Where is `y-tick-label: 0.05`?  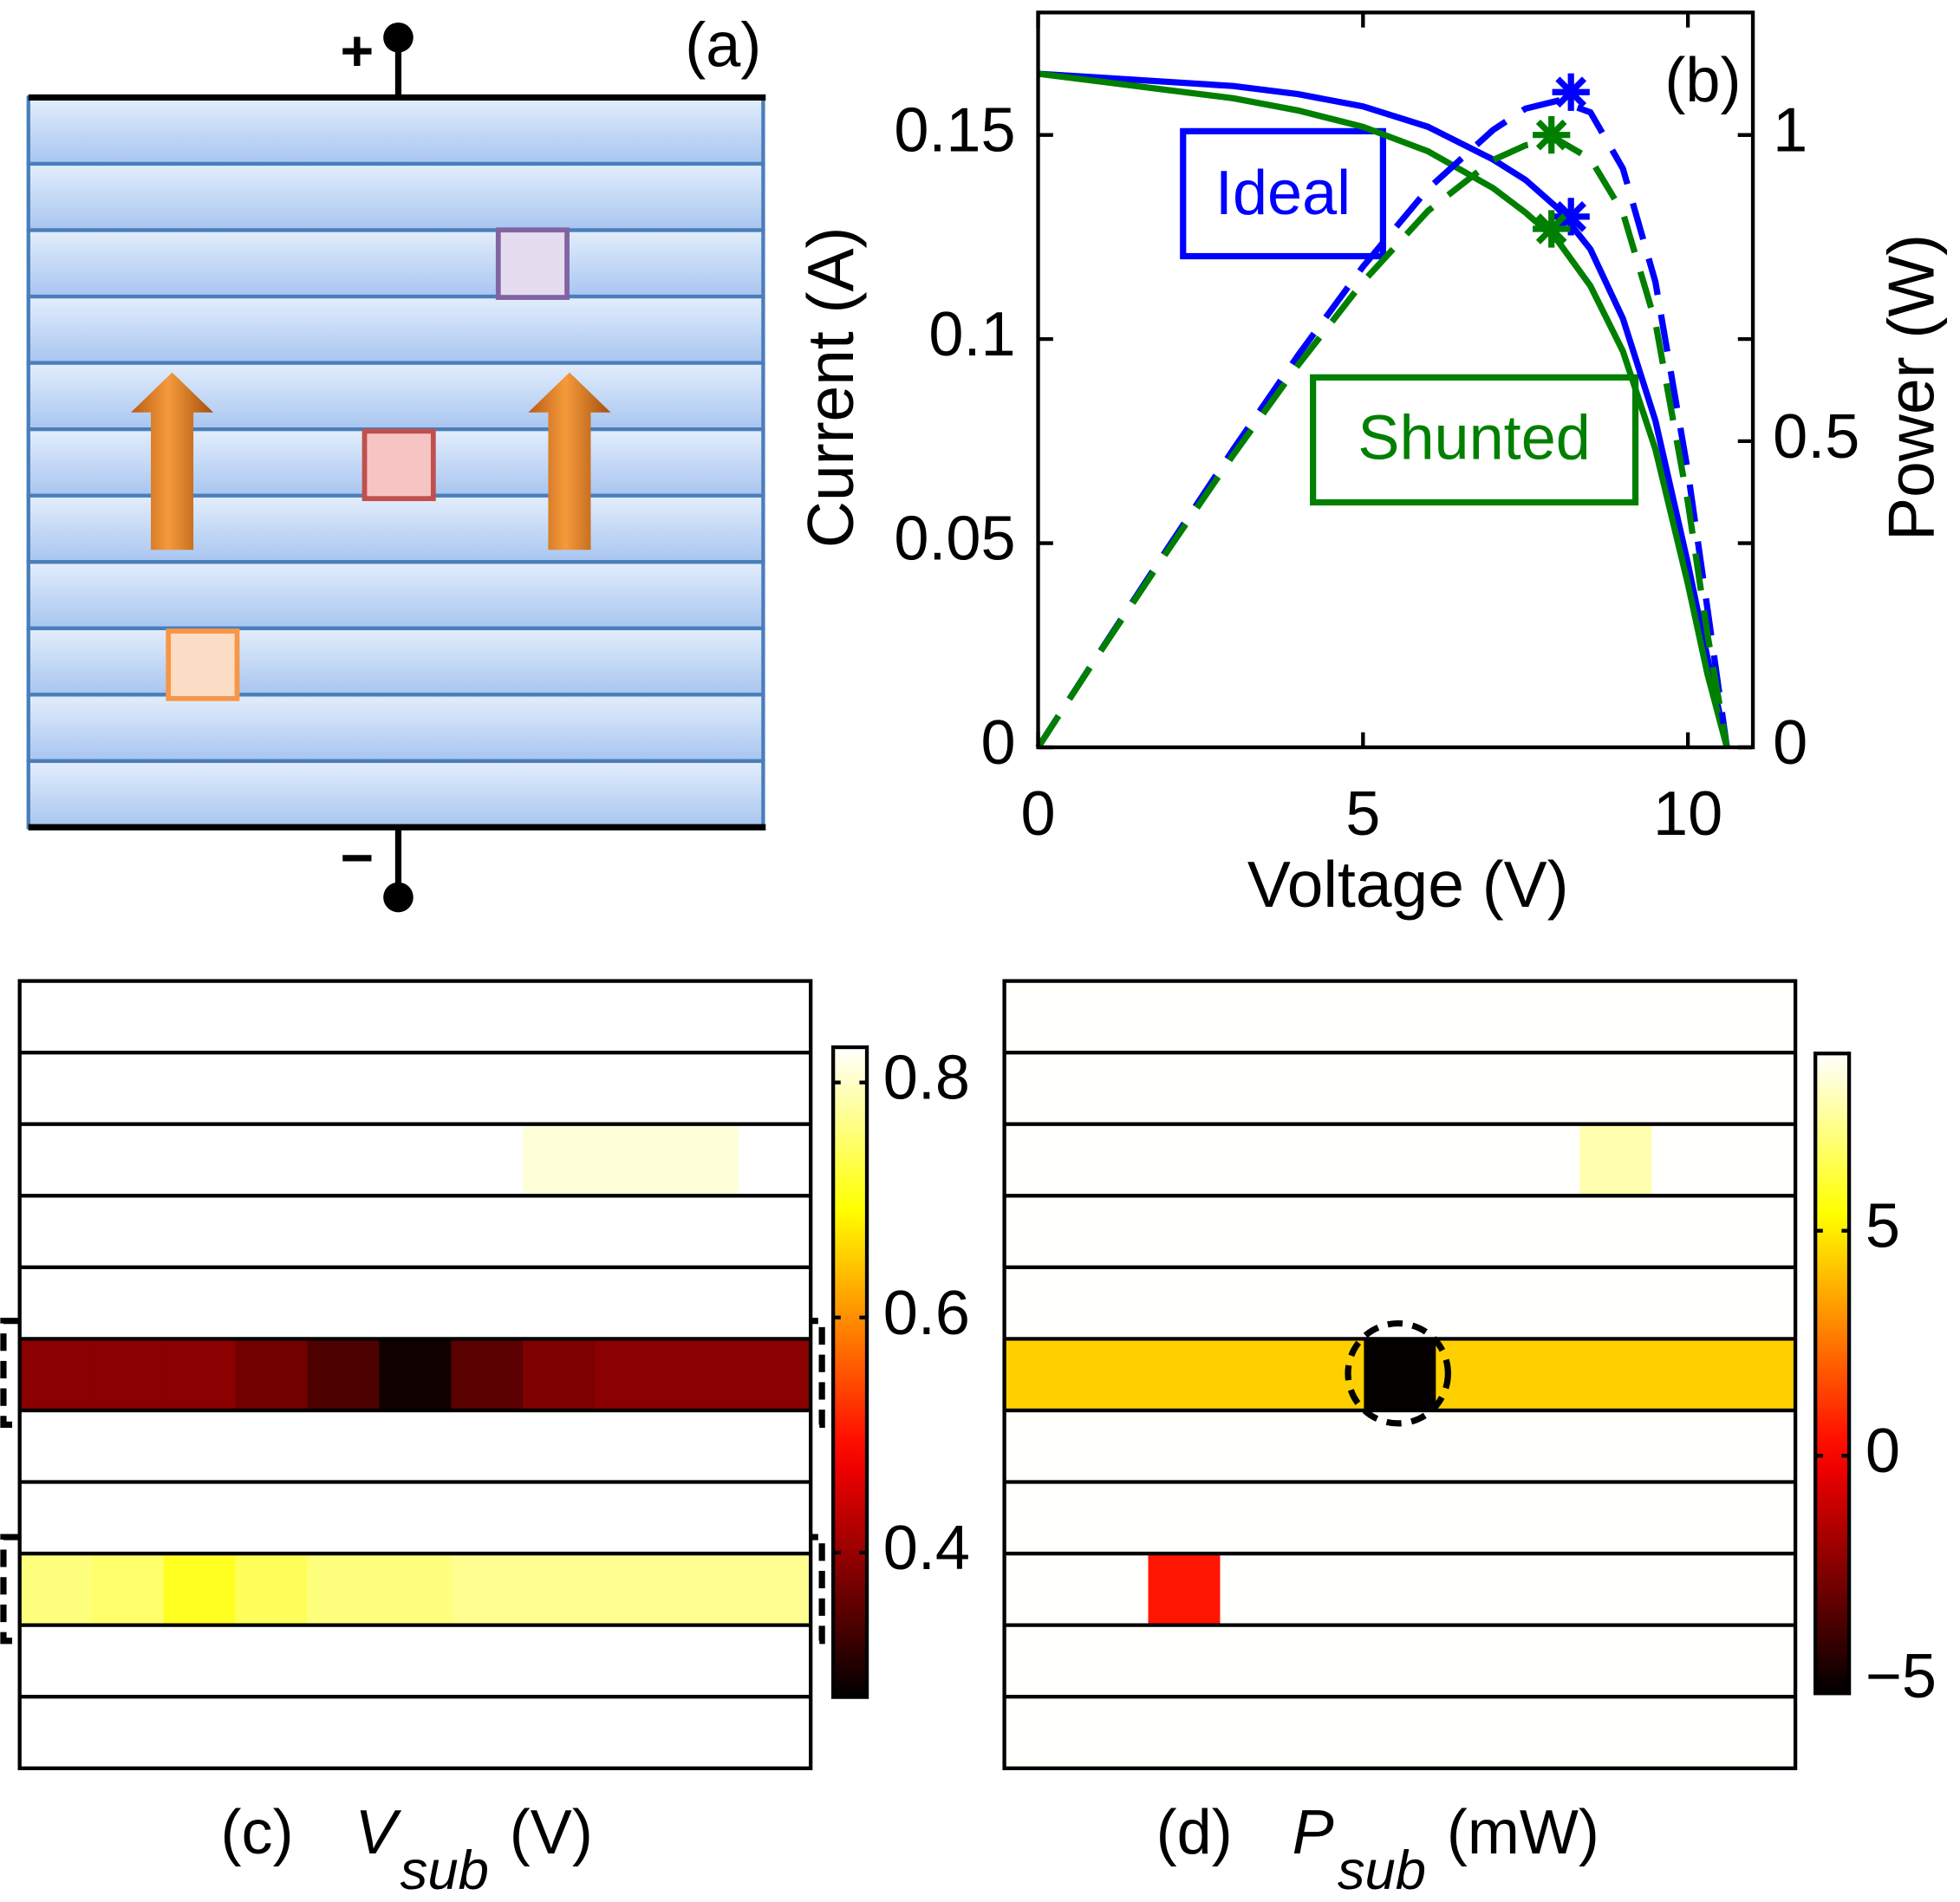
y-tick-label: 0.05 is located at coordinates (954, 539).